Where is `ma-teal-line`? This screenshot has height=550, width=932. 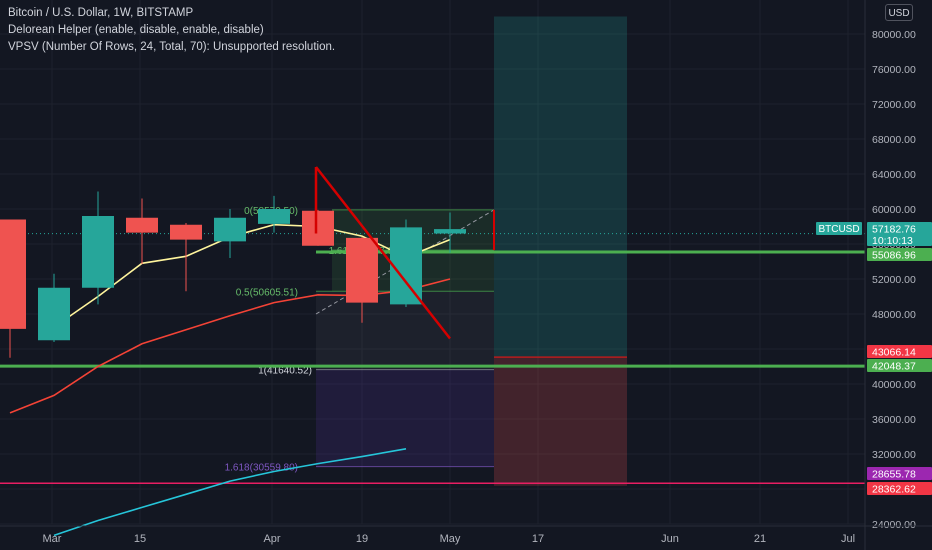 ma-teal-line is located at coordinates (230, 492).